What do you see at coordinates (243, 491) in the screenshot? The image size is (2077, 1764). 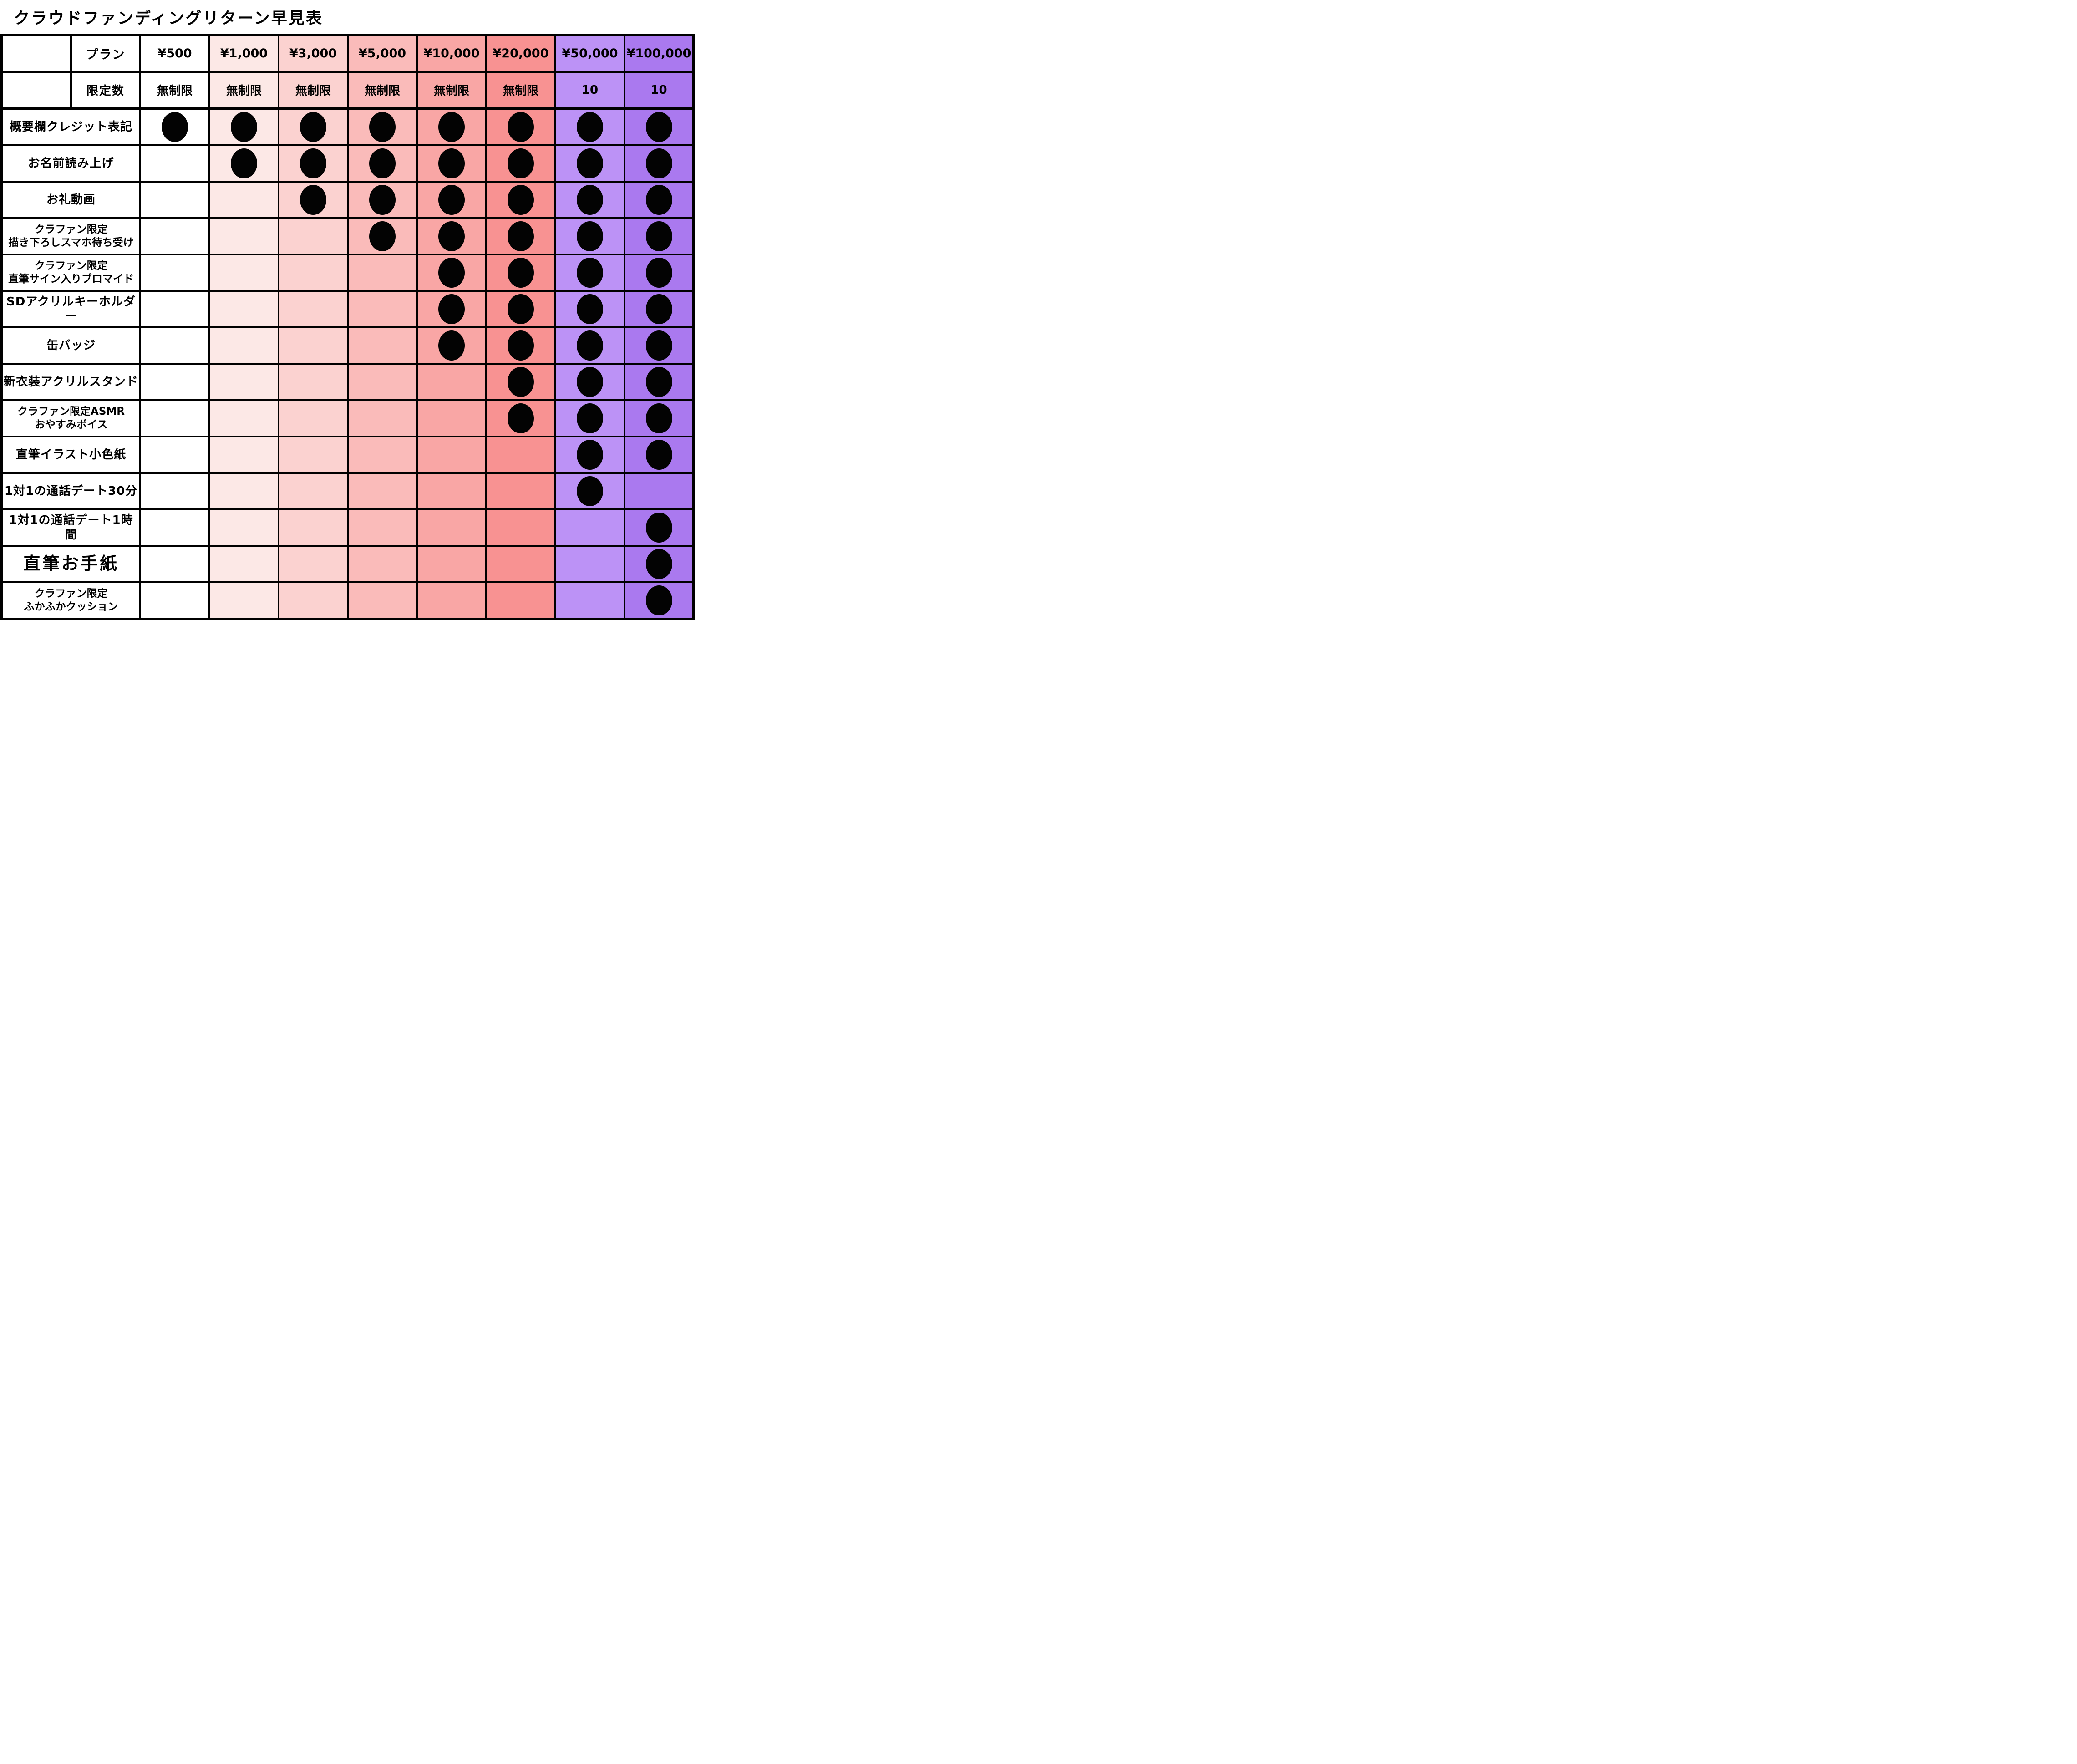 I see `feature-cell-r10-c1` at bounding box center [243, 491].